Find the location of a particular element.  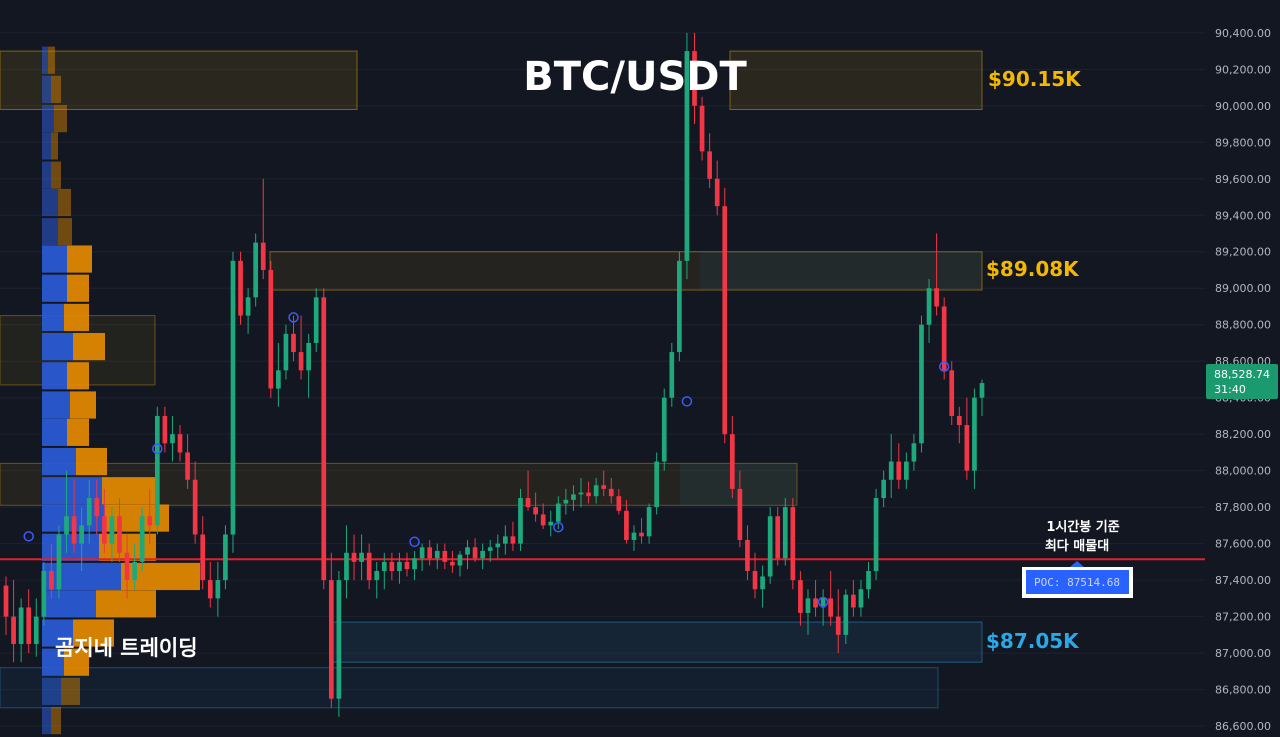

price-tick-label: 89,200.00 is located at coordinates (1243, 252).